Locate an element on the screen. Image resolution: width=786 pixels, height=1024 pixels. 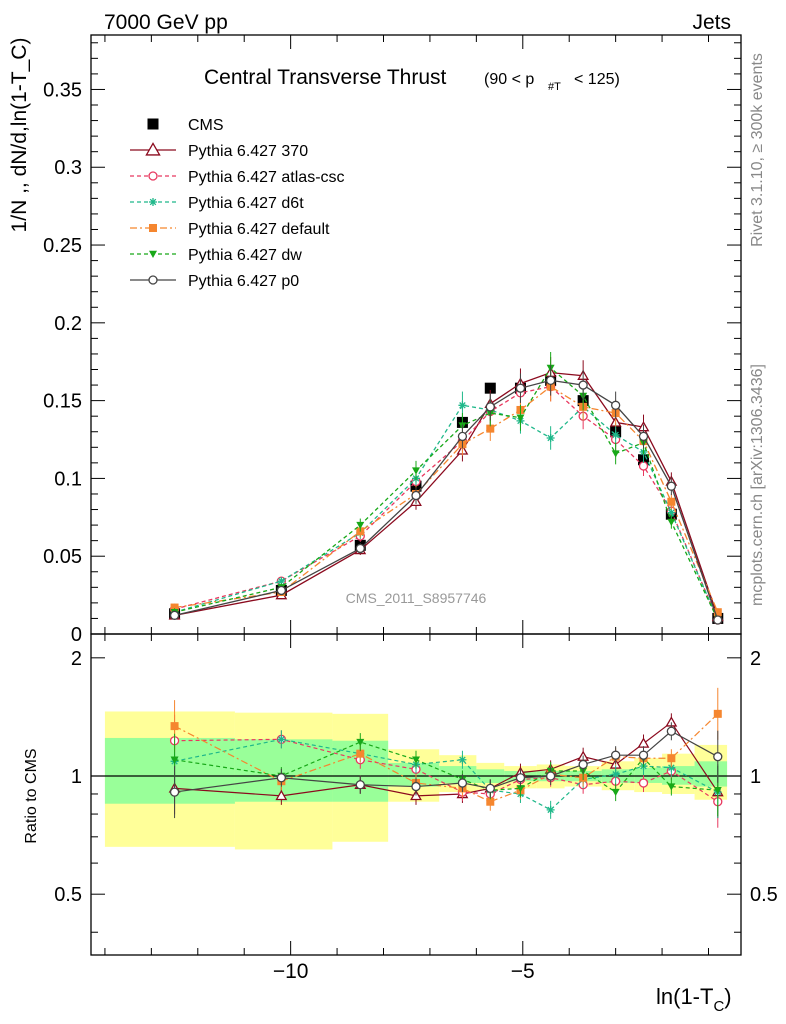
y-tick-label: 0.1 is located at coordinates (68, 479).